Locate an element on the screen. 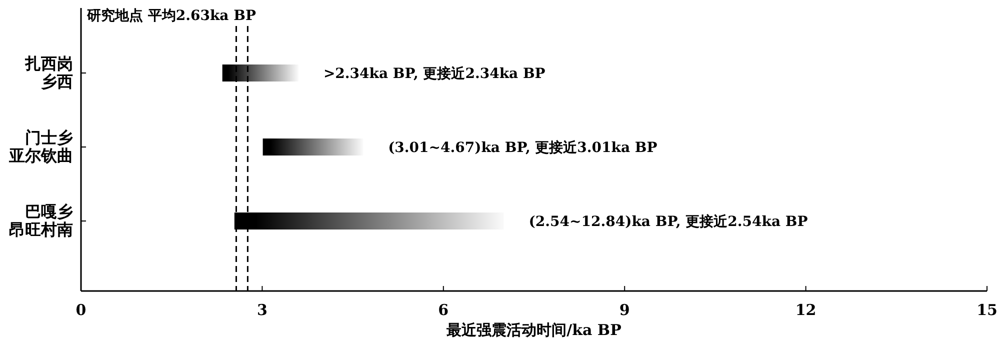 This screenshot has width=1000, height=342. x-tick-label: 15 is located at coordinates (987, 310).